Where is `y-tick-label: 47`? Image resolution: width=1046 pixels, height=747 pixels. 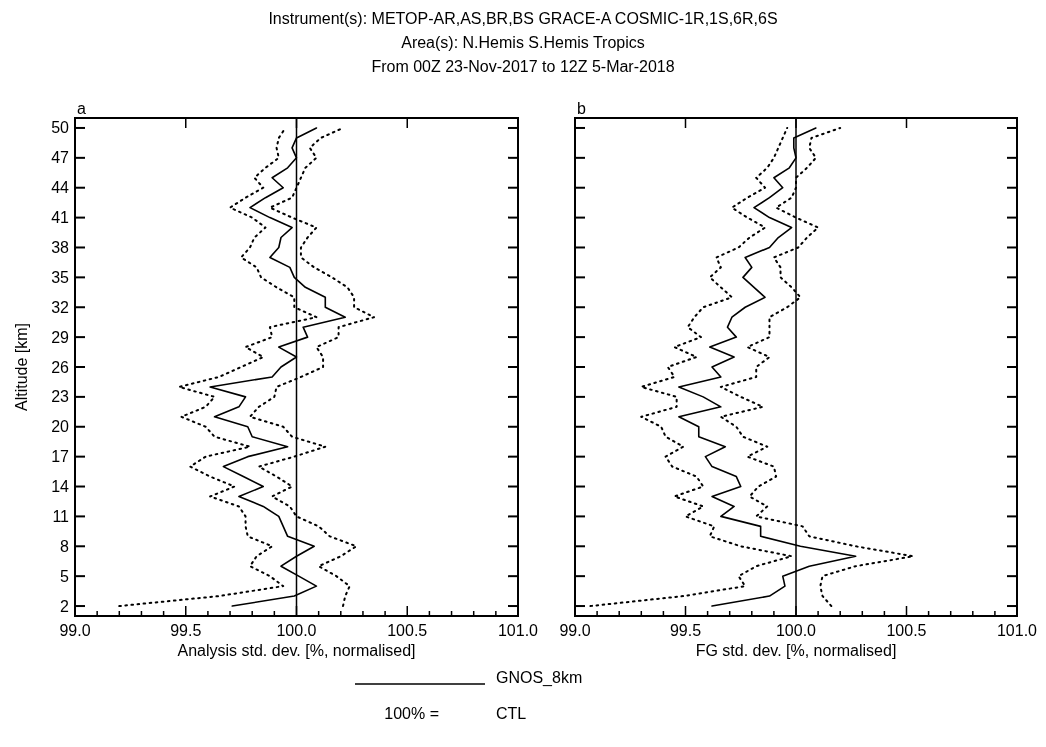
y-tick-label: 47 is located at coordinates (60, 158).